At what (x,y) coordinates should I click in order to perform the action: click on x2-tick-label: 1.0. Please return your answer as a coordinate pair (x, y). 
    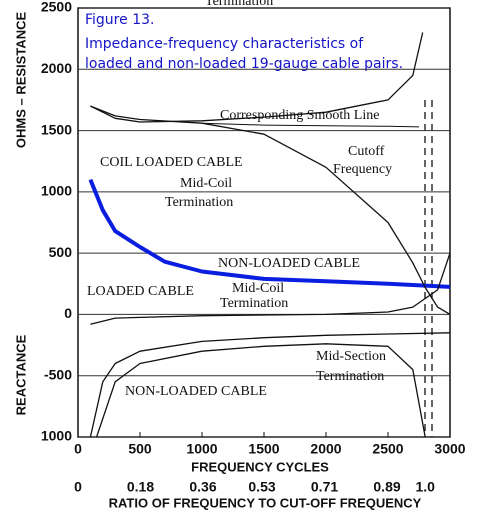
    Looking at the image, I should click on (425, 487).